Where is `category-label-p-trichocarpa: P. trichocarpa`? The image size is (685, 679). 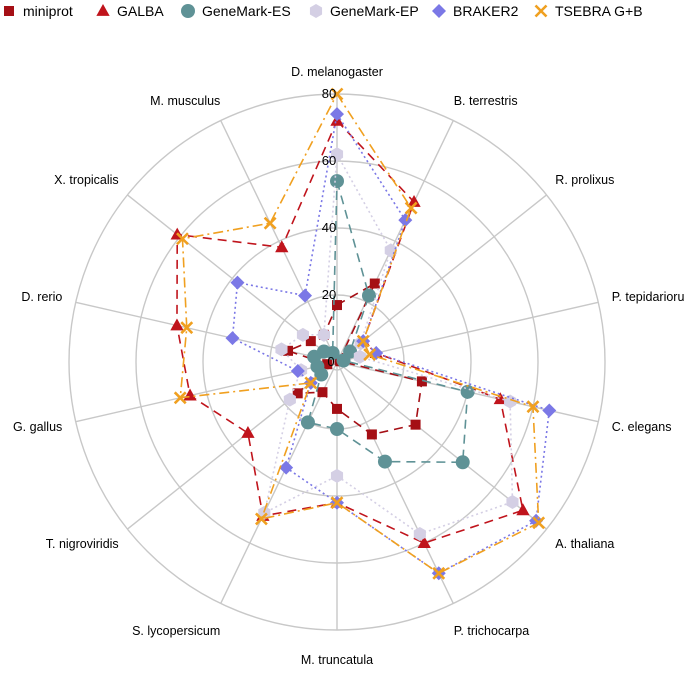 category-label-p-trichocarpa: P. trichocarpa is located at coordinates (492, 631).